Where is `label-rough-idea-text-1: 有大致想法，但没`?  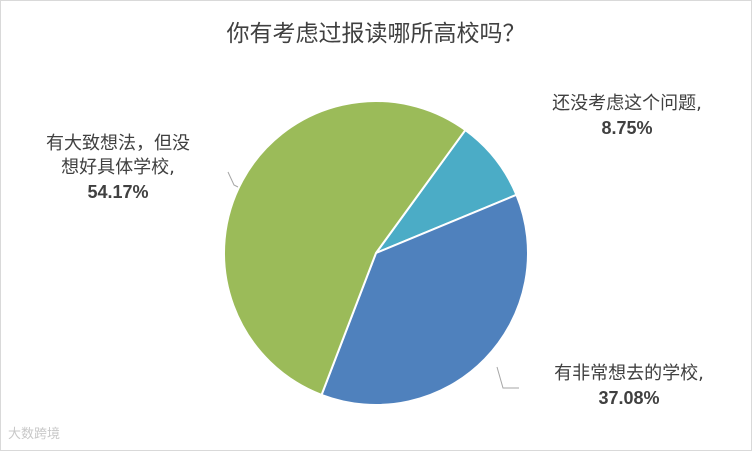
label-rough-idea-text-1: 有大致想法，但没 is located at coordinates (118, 143).